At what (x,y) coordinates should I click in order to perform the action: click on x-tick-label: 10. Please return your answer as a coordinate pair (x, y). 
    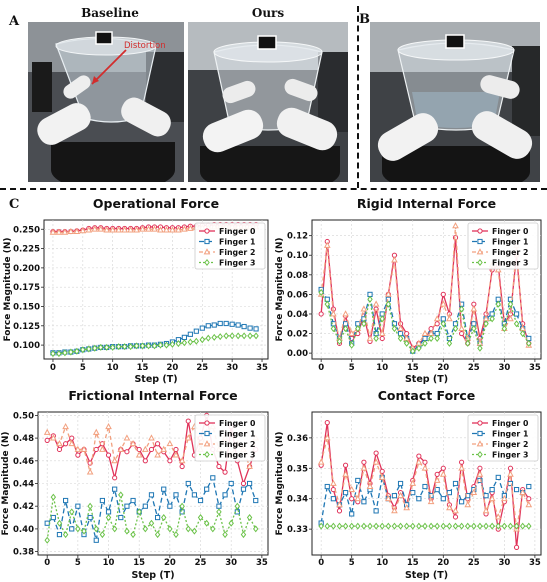
    Looking at the image, I should click on (113, 368).